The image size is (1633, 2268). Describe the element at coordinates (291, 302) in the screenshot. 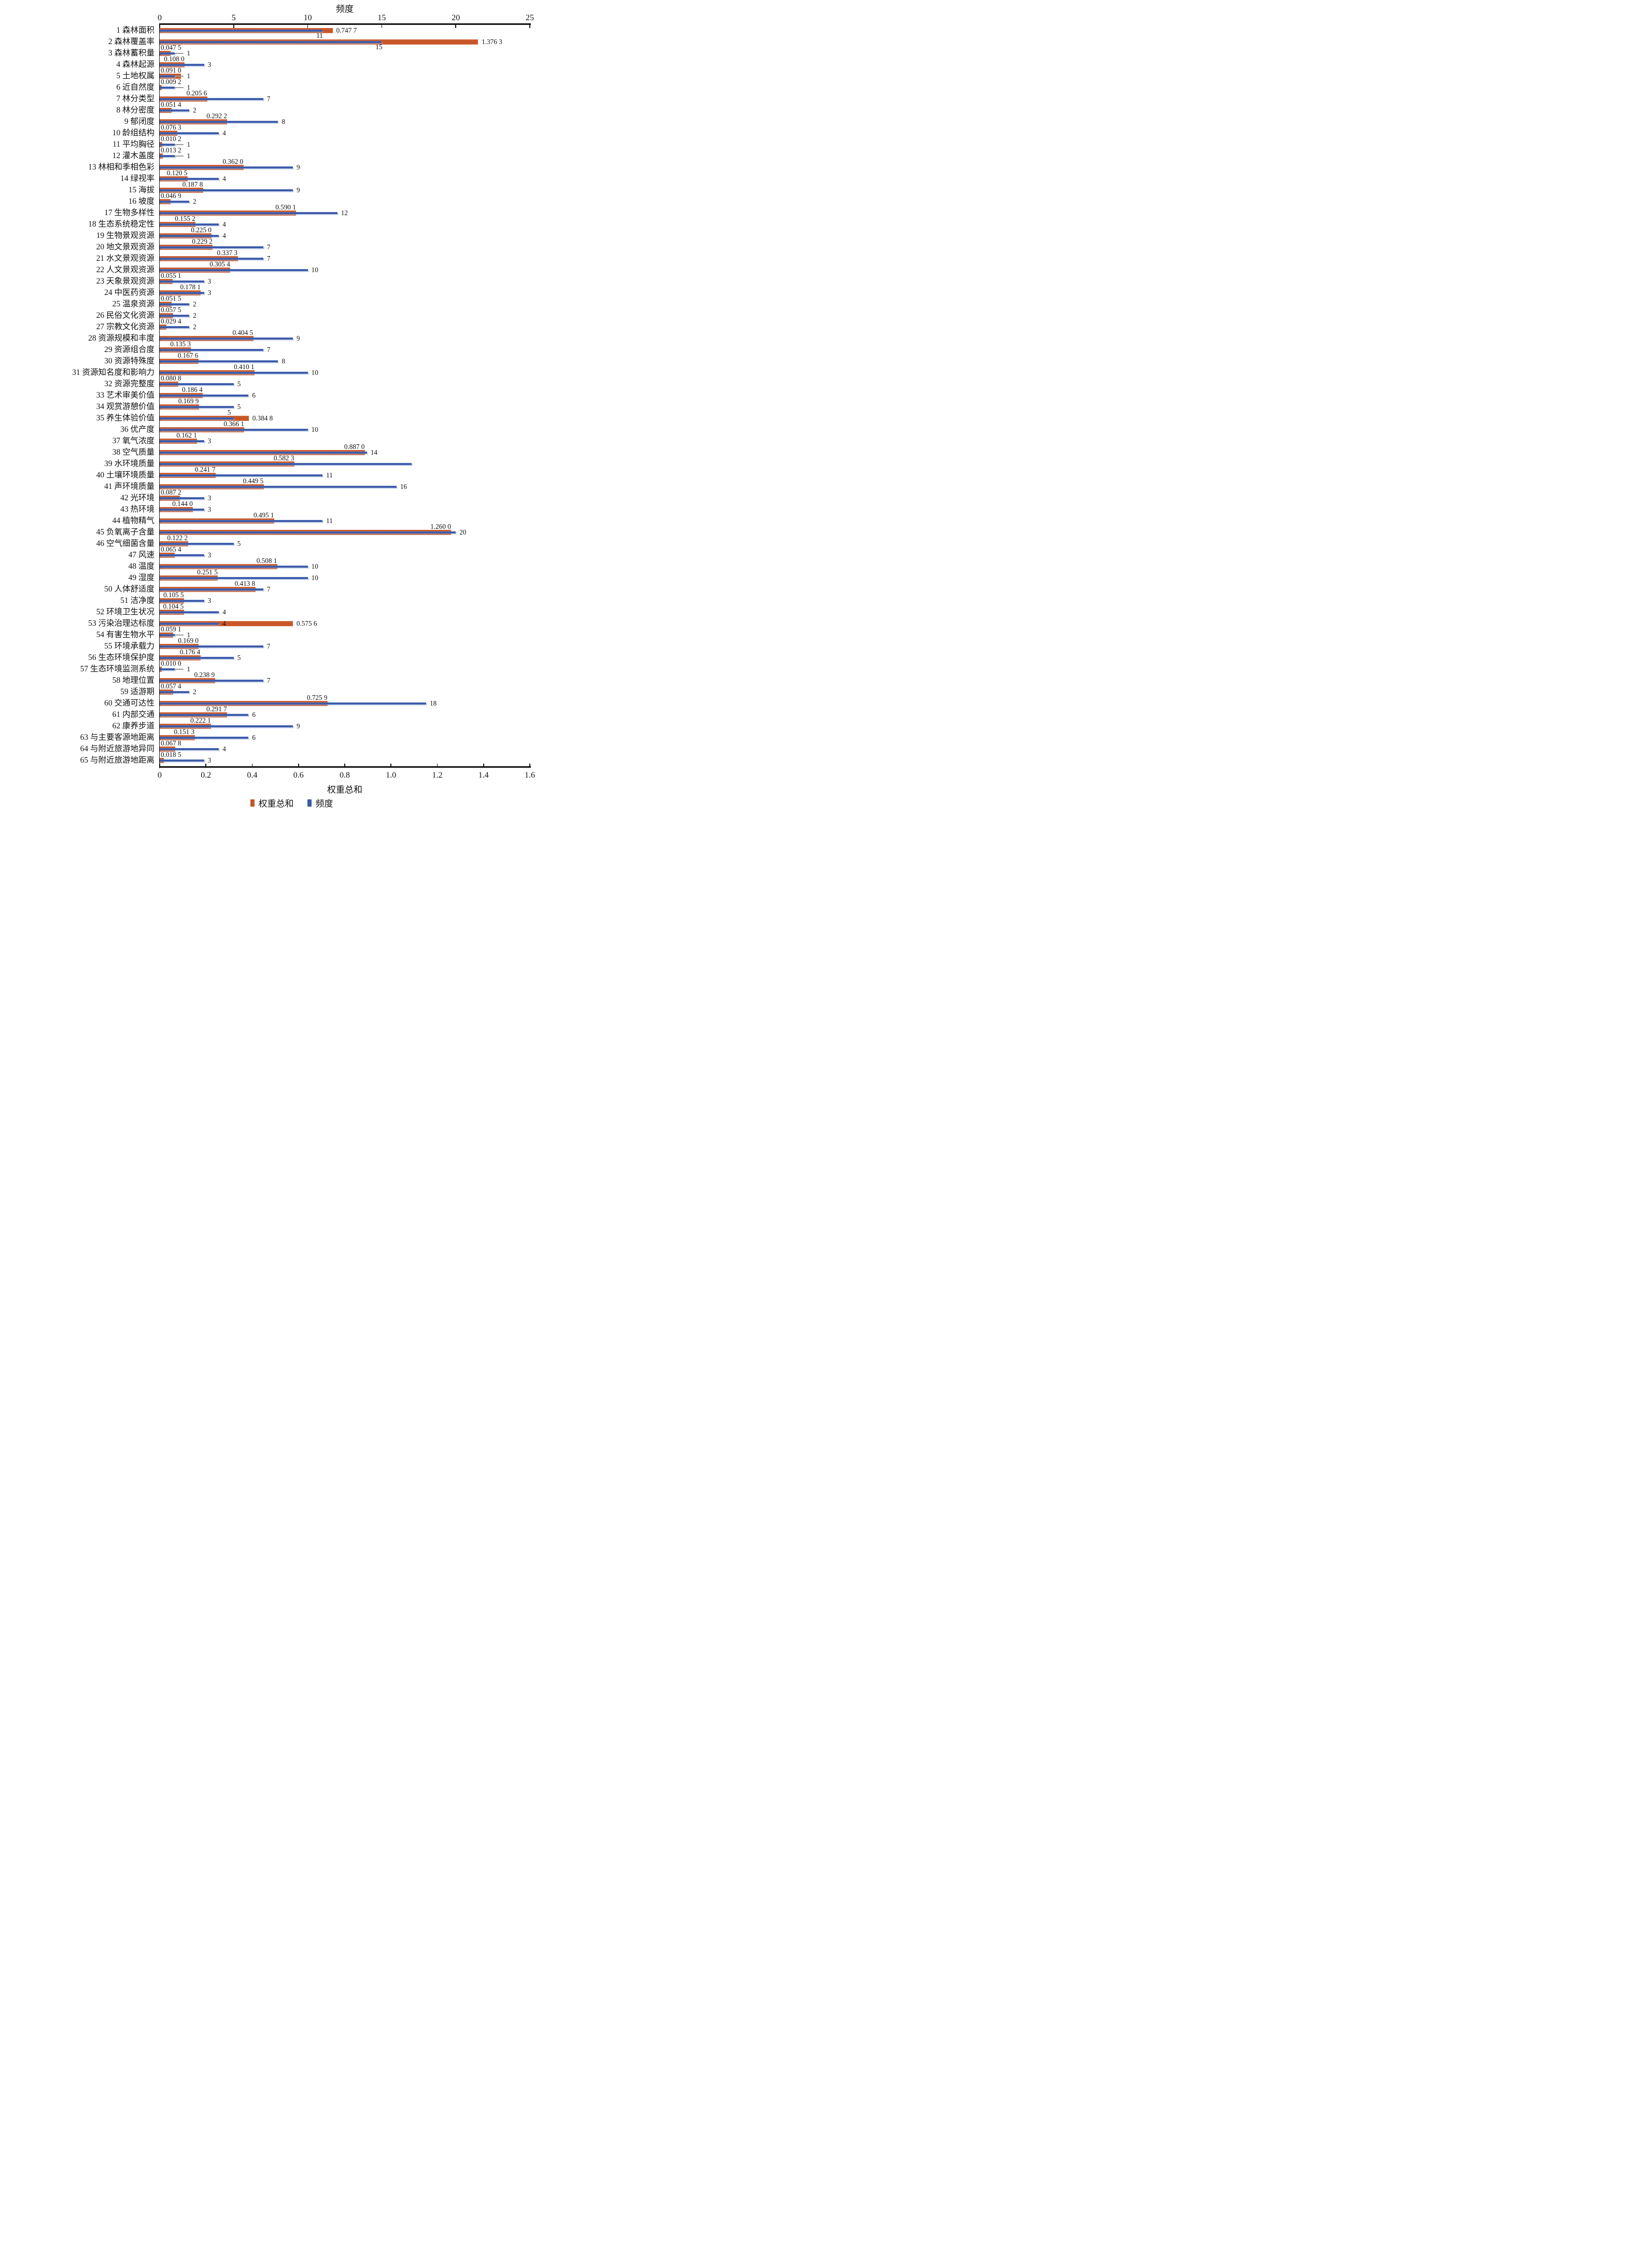

I see `bar-row: 25 温泉资源 0.051 5 2` at that location.